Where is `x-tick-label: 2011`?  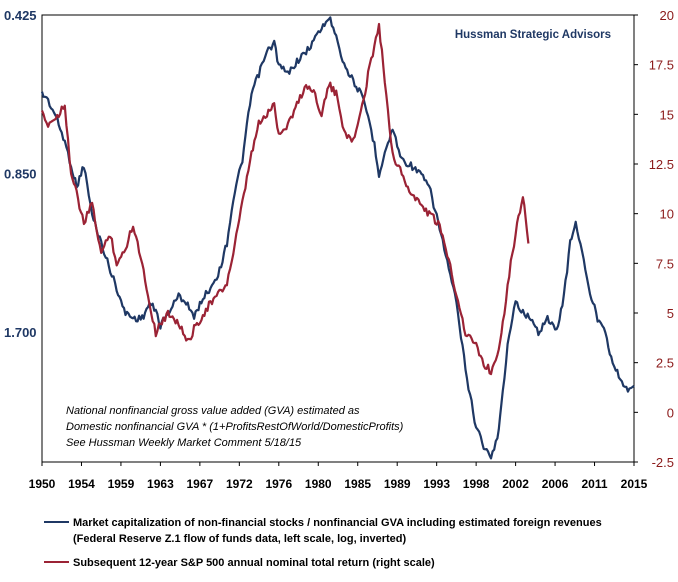 x-tick-label: 2011 is located at coordinates (595, 484).